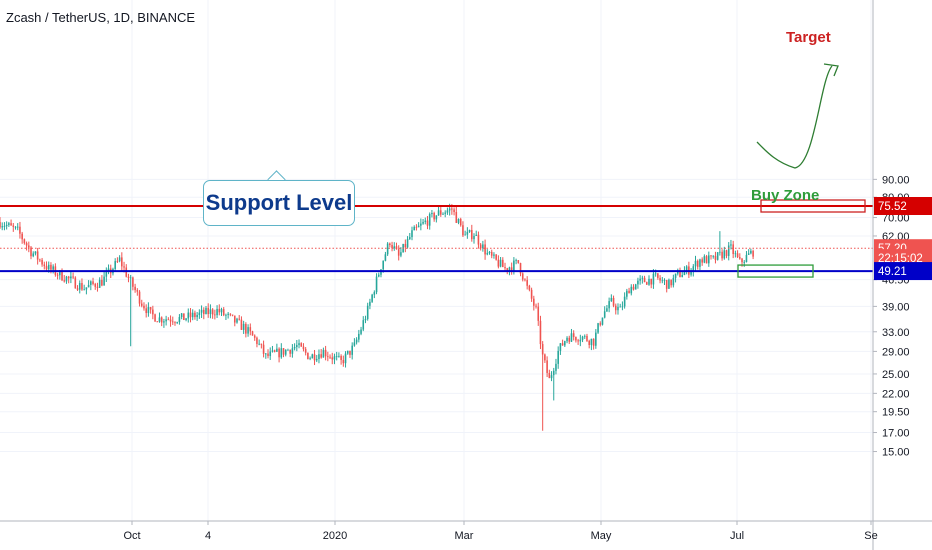  I want to click on price-tick-label: 70.00, so click(896, 219).